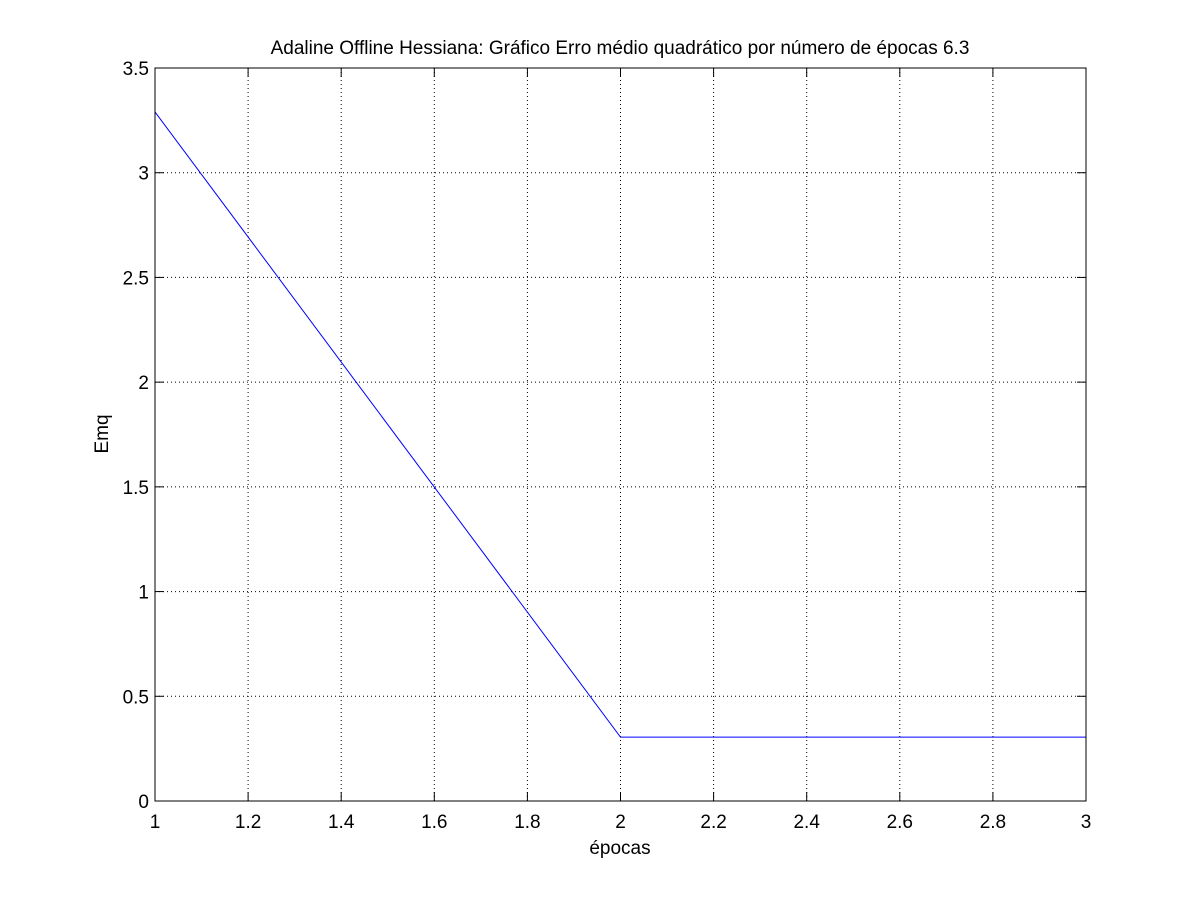 Image resolution: width=1200 pixels, height=905 pixels. Describe the element at coordinates (143, 802) in the screenshot. I see `y-tick-label: 0` at that location.